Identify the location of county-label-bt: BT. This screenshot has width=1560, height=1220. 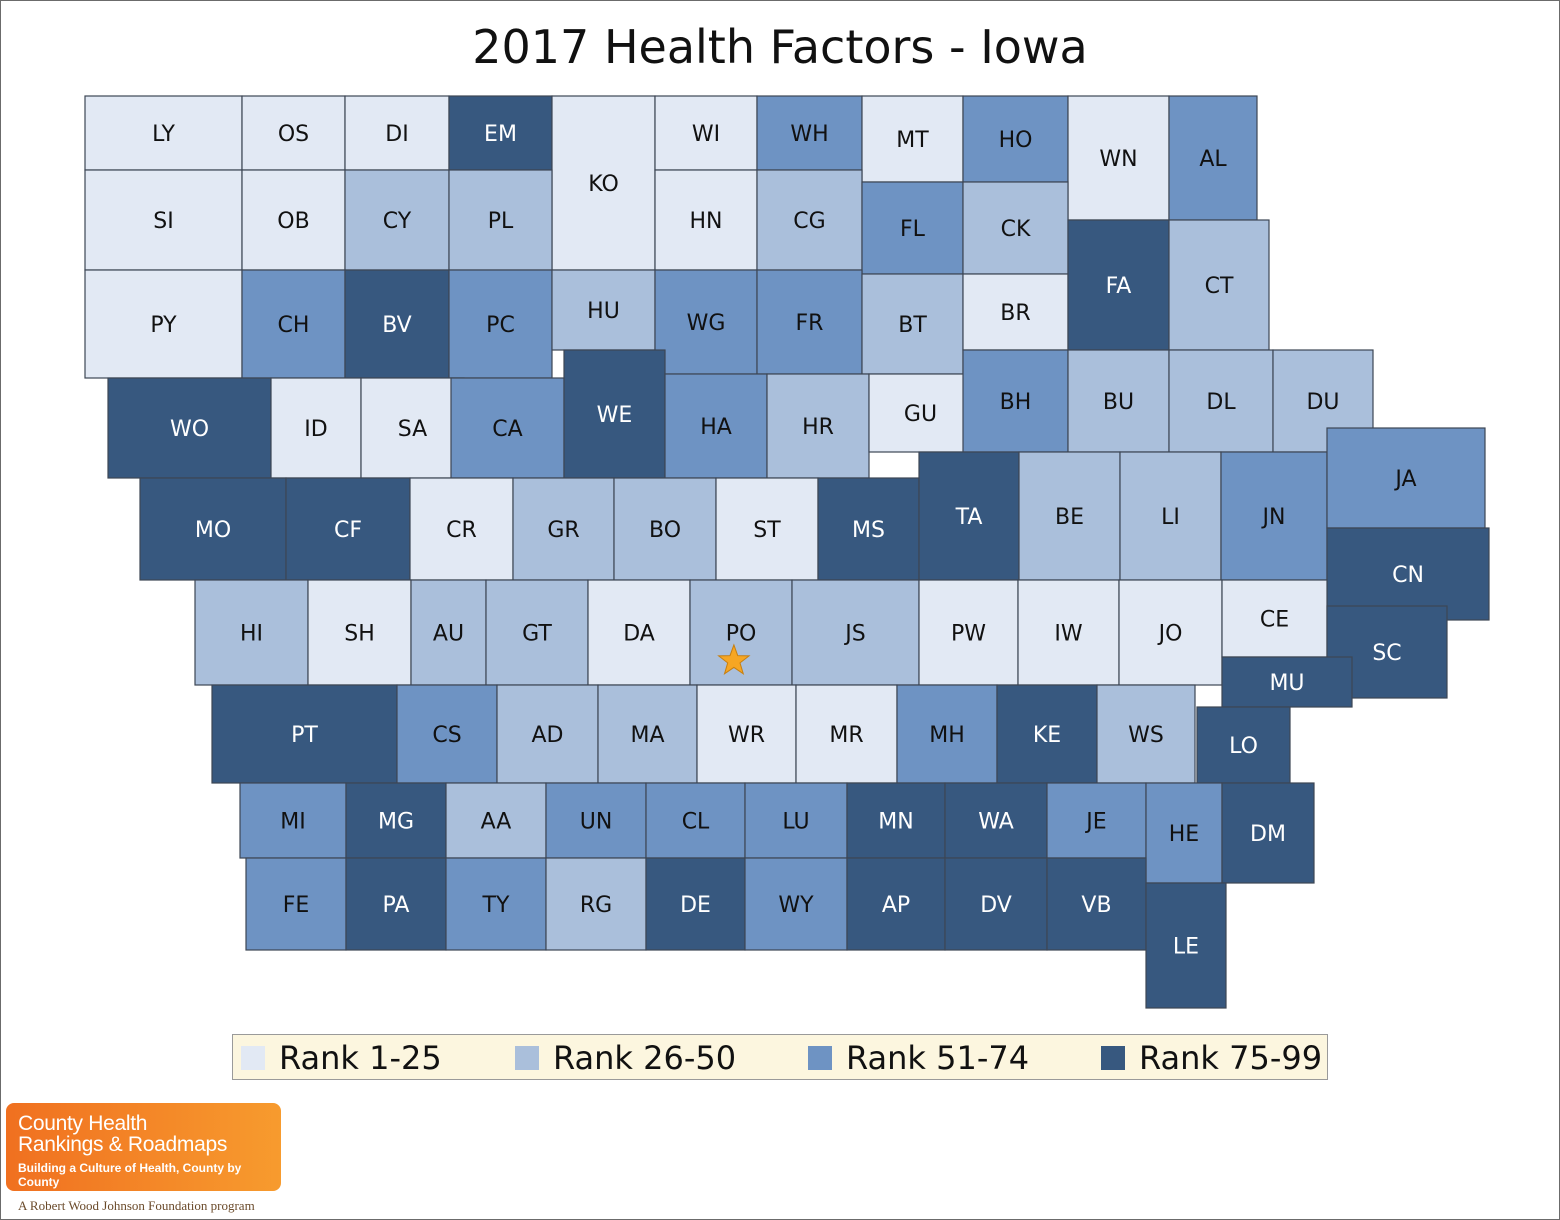
(912, 325).